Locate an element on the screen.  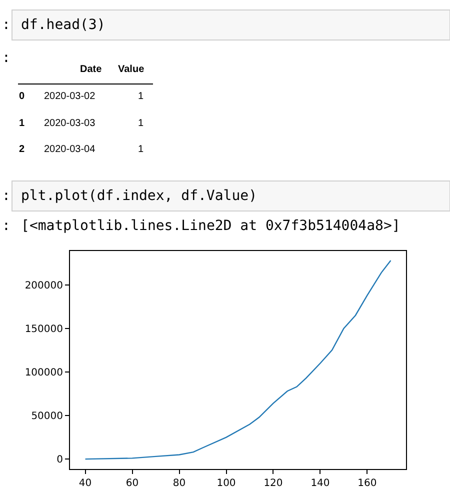
x-tick-label: 160 is located at coordinates (367, 483).